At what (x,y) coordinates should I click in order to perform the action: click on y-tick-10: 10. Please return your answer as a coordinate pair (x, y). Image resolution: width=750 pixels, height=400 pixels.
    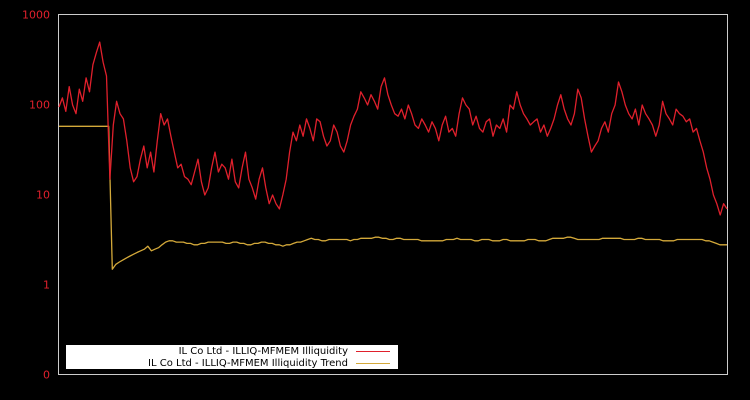
    Looking at the image, I should click on (43, 195).